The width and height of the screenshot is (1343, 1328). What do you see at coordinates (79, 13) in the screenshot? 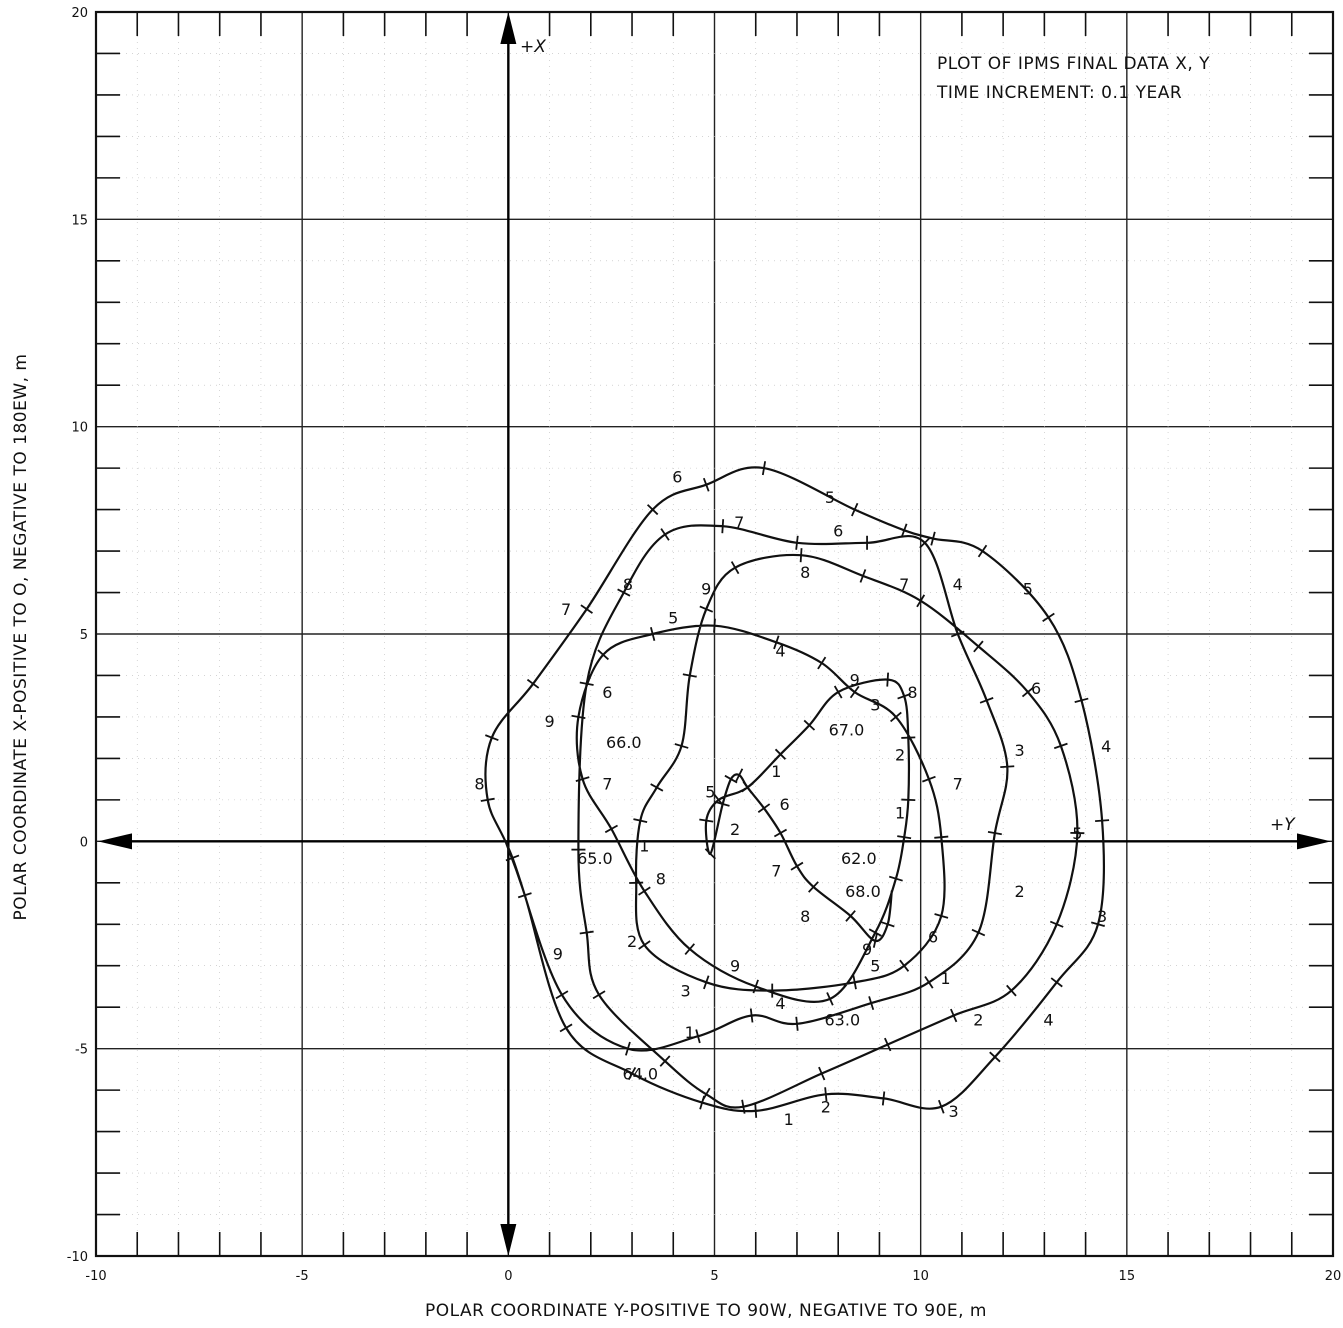
I see `y-tick-label: 20` at bounding box center [79, 13].